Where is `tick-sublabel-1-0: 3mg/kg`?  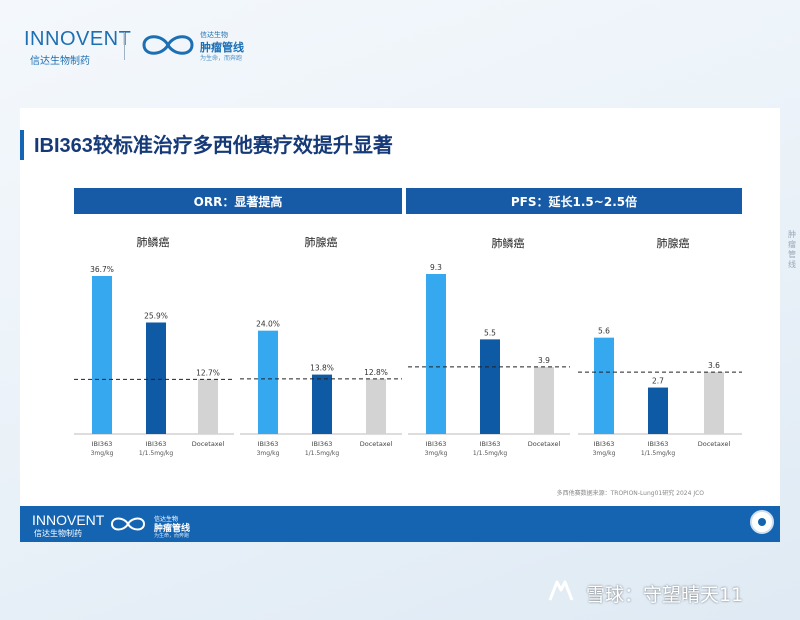 tick-sublabel-1-0: 3mg/kg is located at coordinates (268, 453).